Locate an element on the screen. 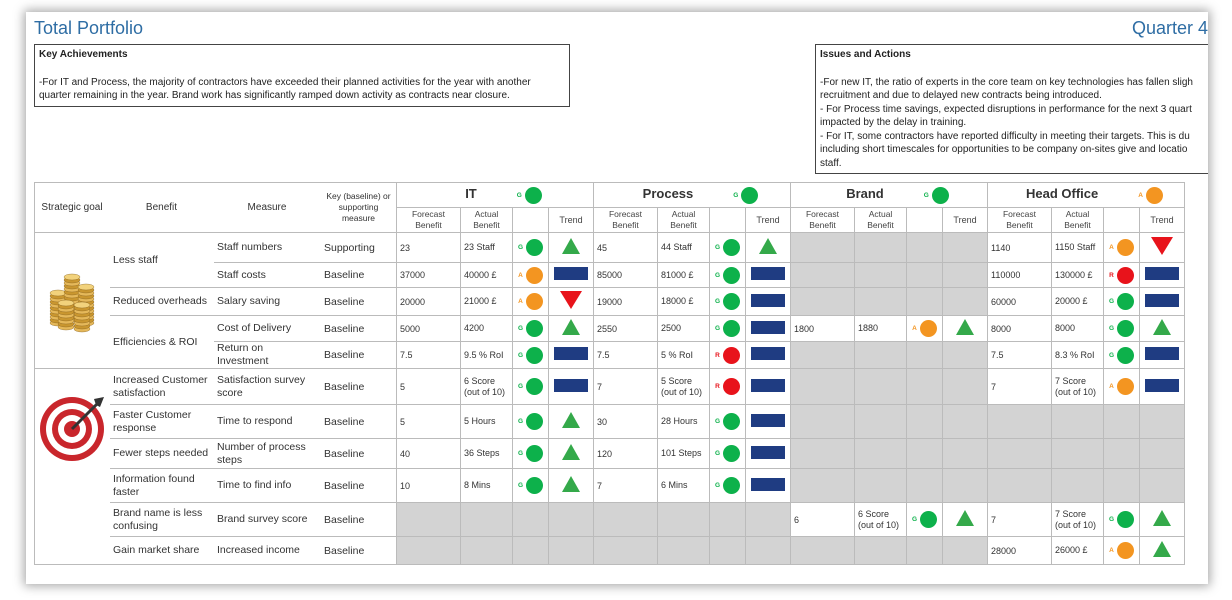 The height and width of the screenshot is (600, 1232). benefit-cell: Less staff is located at coordinates (161, 260).